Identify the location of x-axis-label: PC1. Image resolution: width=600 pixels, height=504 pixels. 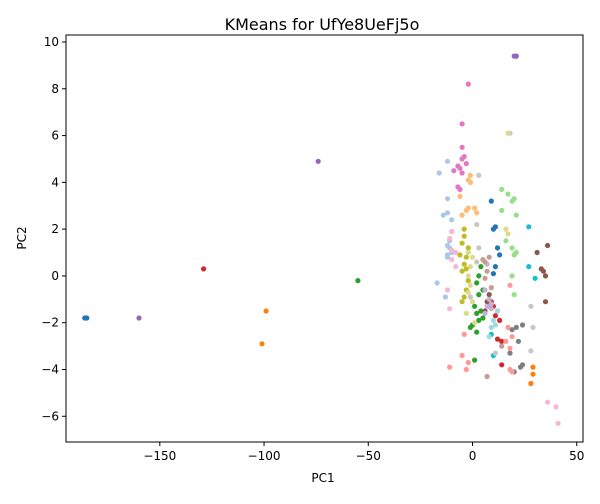
(322, 478).